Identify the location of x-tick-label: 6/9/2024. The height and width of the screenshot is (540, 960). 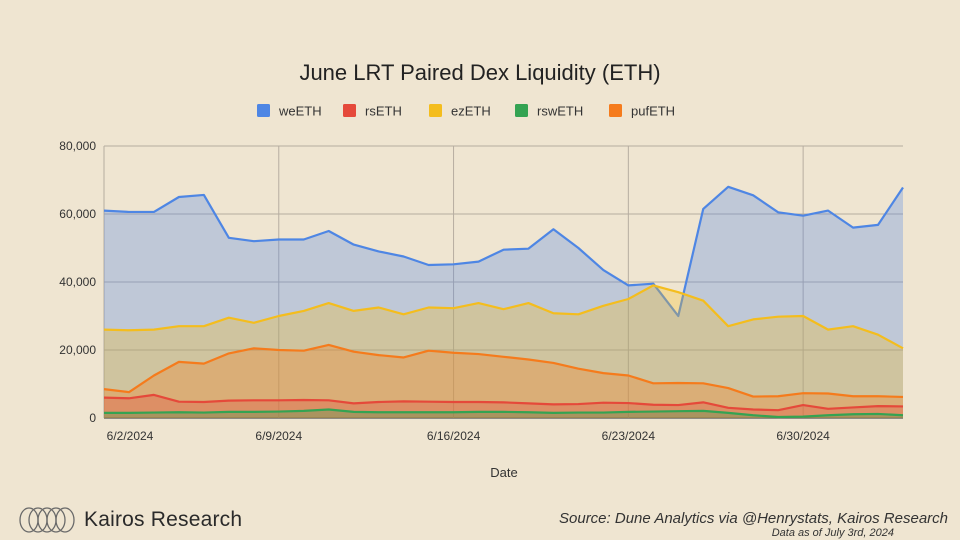
(278, 436).